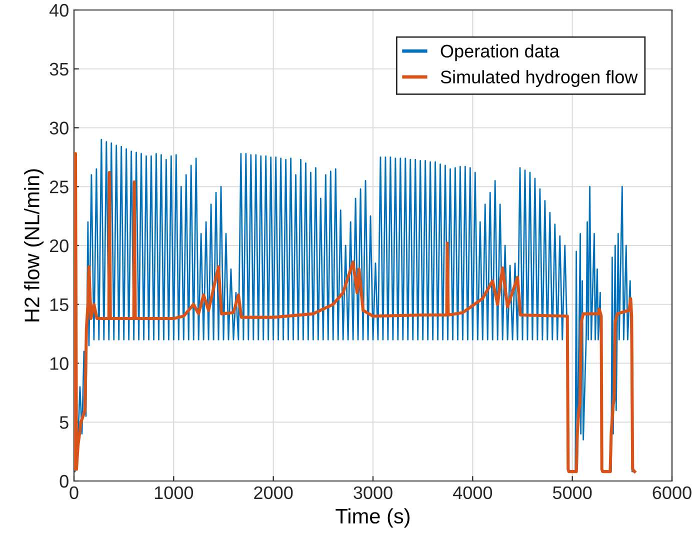 This screenshot has height=554, width=699. Describe the element at coordinates (59, 245) in the screenshot. I see `y-tick-label: 20` at that location.